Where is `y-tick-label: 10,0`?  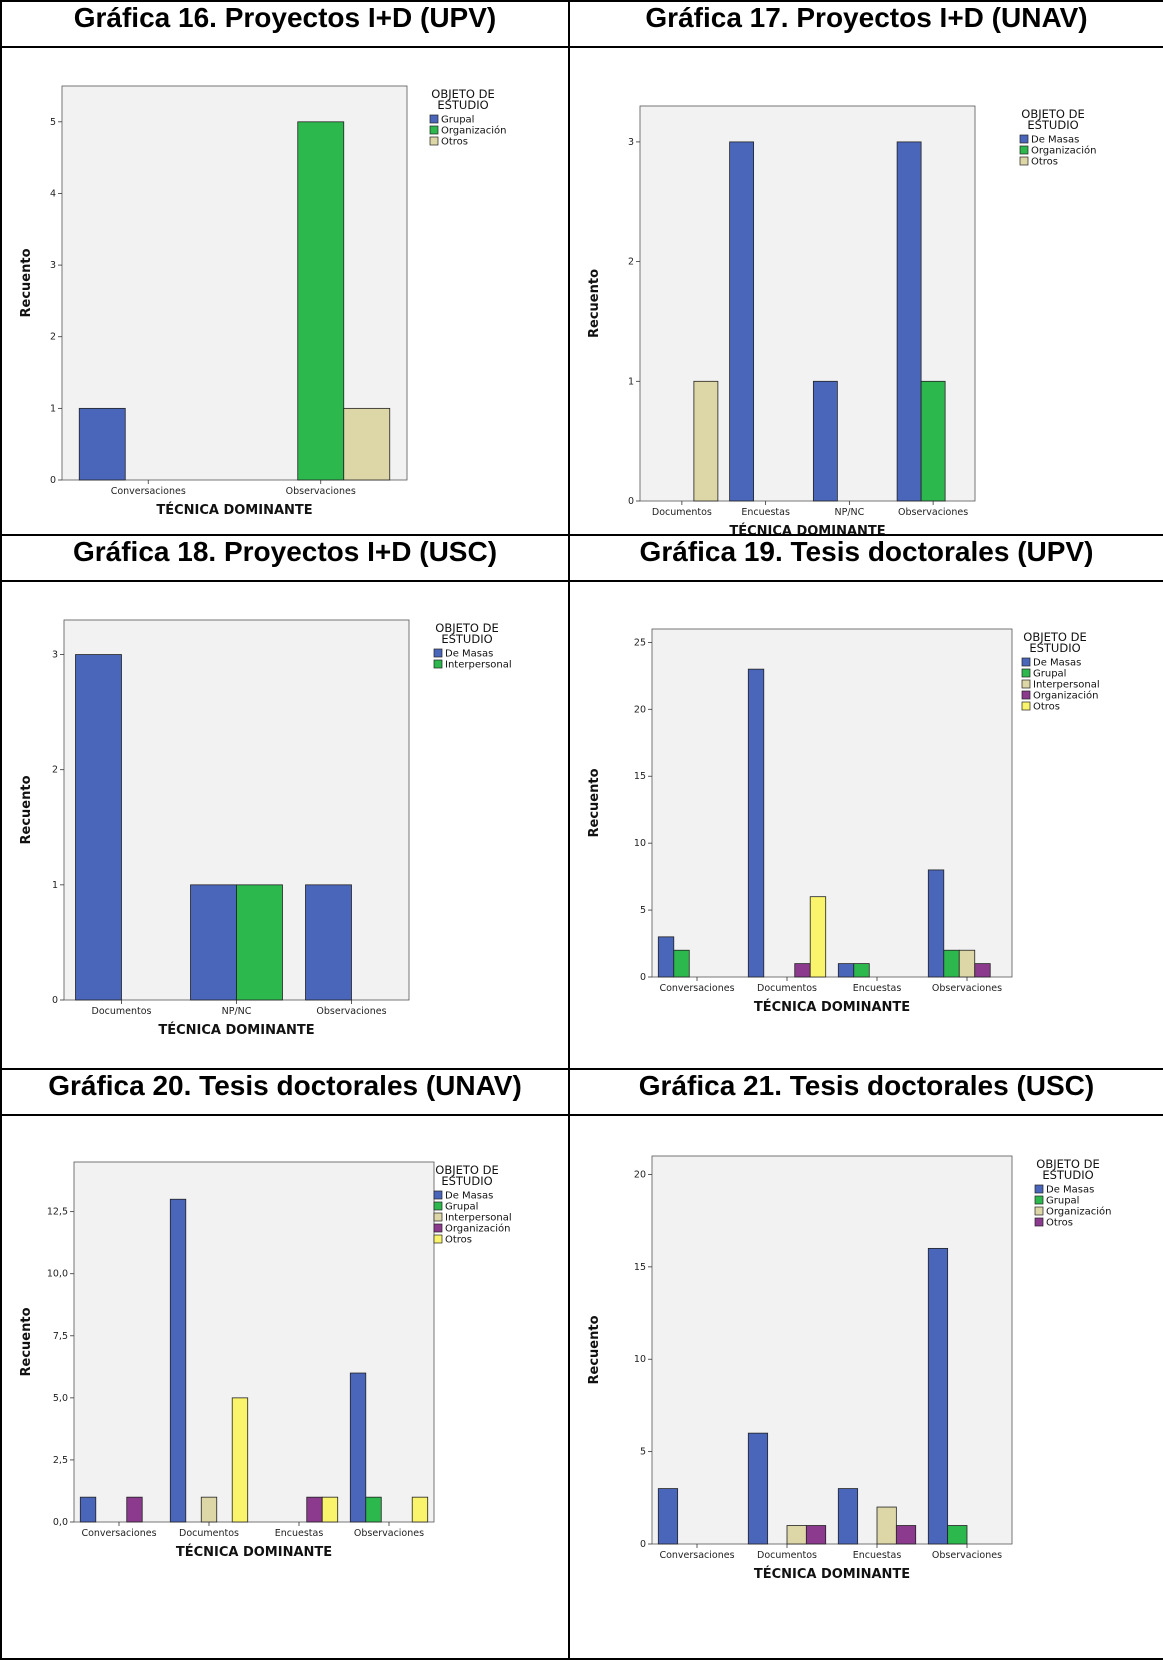 y-tick-label: 10,0 is located at coordinates (57, 1274).